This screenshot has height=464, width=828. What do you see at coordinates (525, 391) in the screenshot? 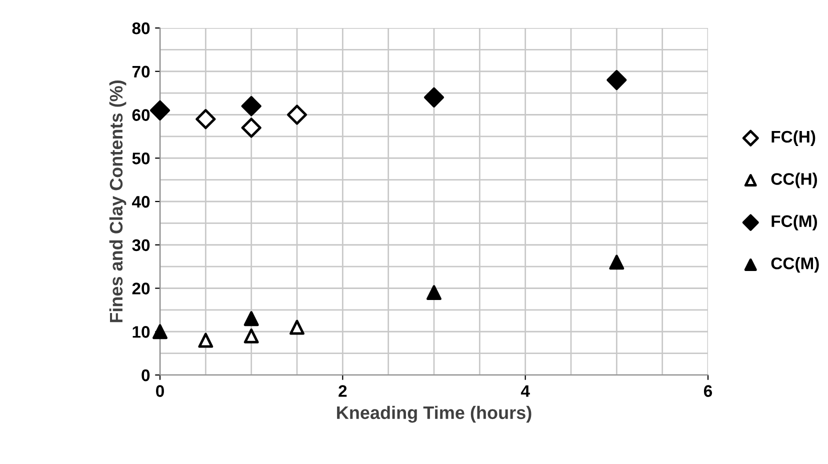
I see `x-tick-label: 4` at bounding box center [525, 391].